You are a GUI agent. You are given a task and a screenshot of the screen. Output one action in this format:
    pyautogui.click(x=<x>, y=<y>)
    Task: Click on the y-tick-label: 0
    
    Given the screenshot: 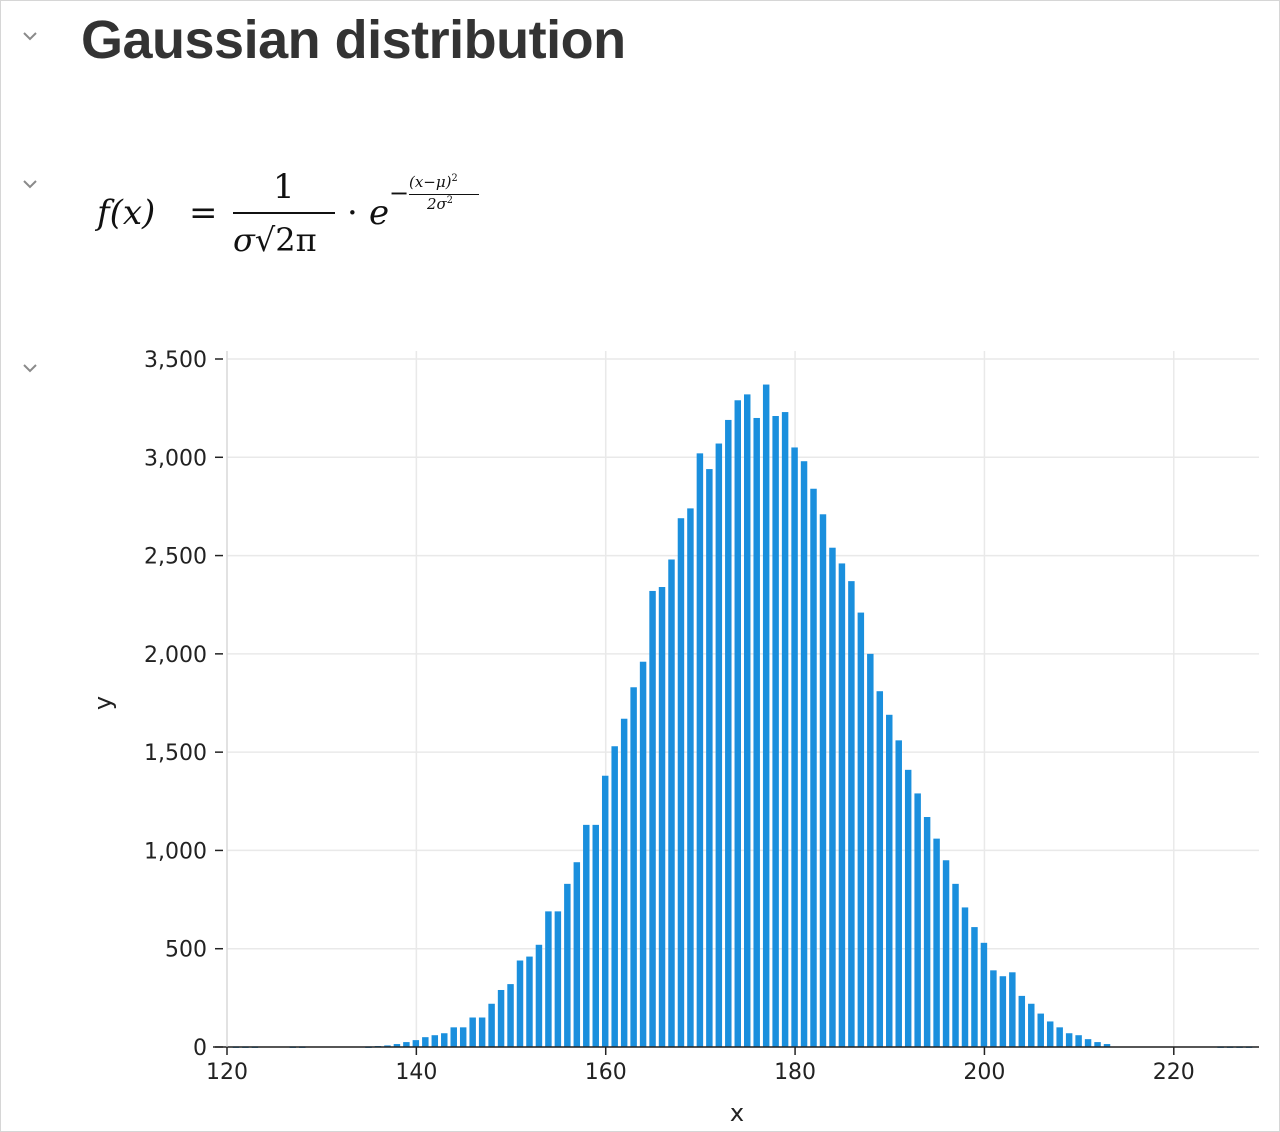 What is the action you would take?
    pyautogui.click(x=200, y=1048)
    